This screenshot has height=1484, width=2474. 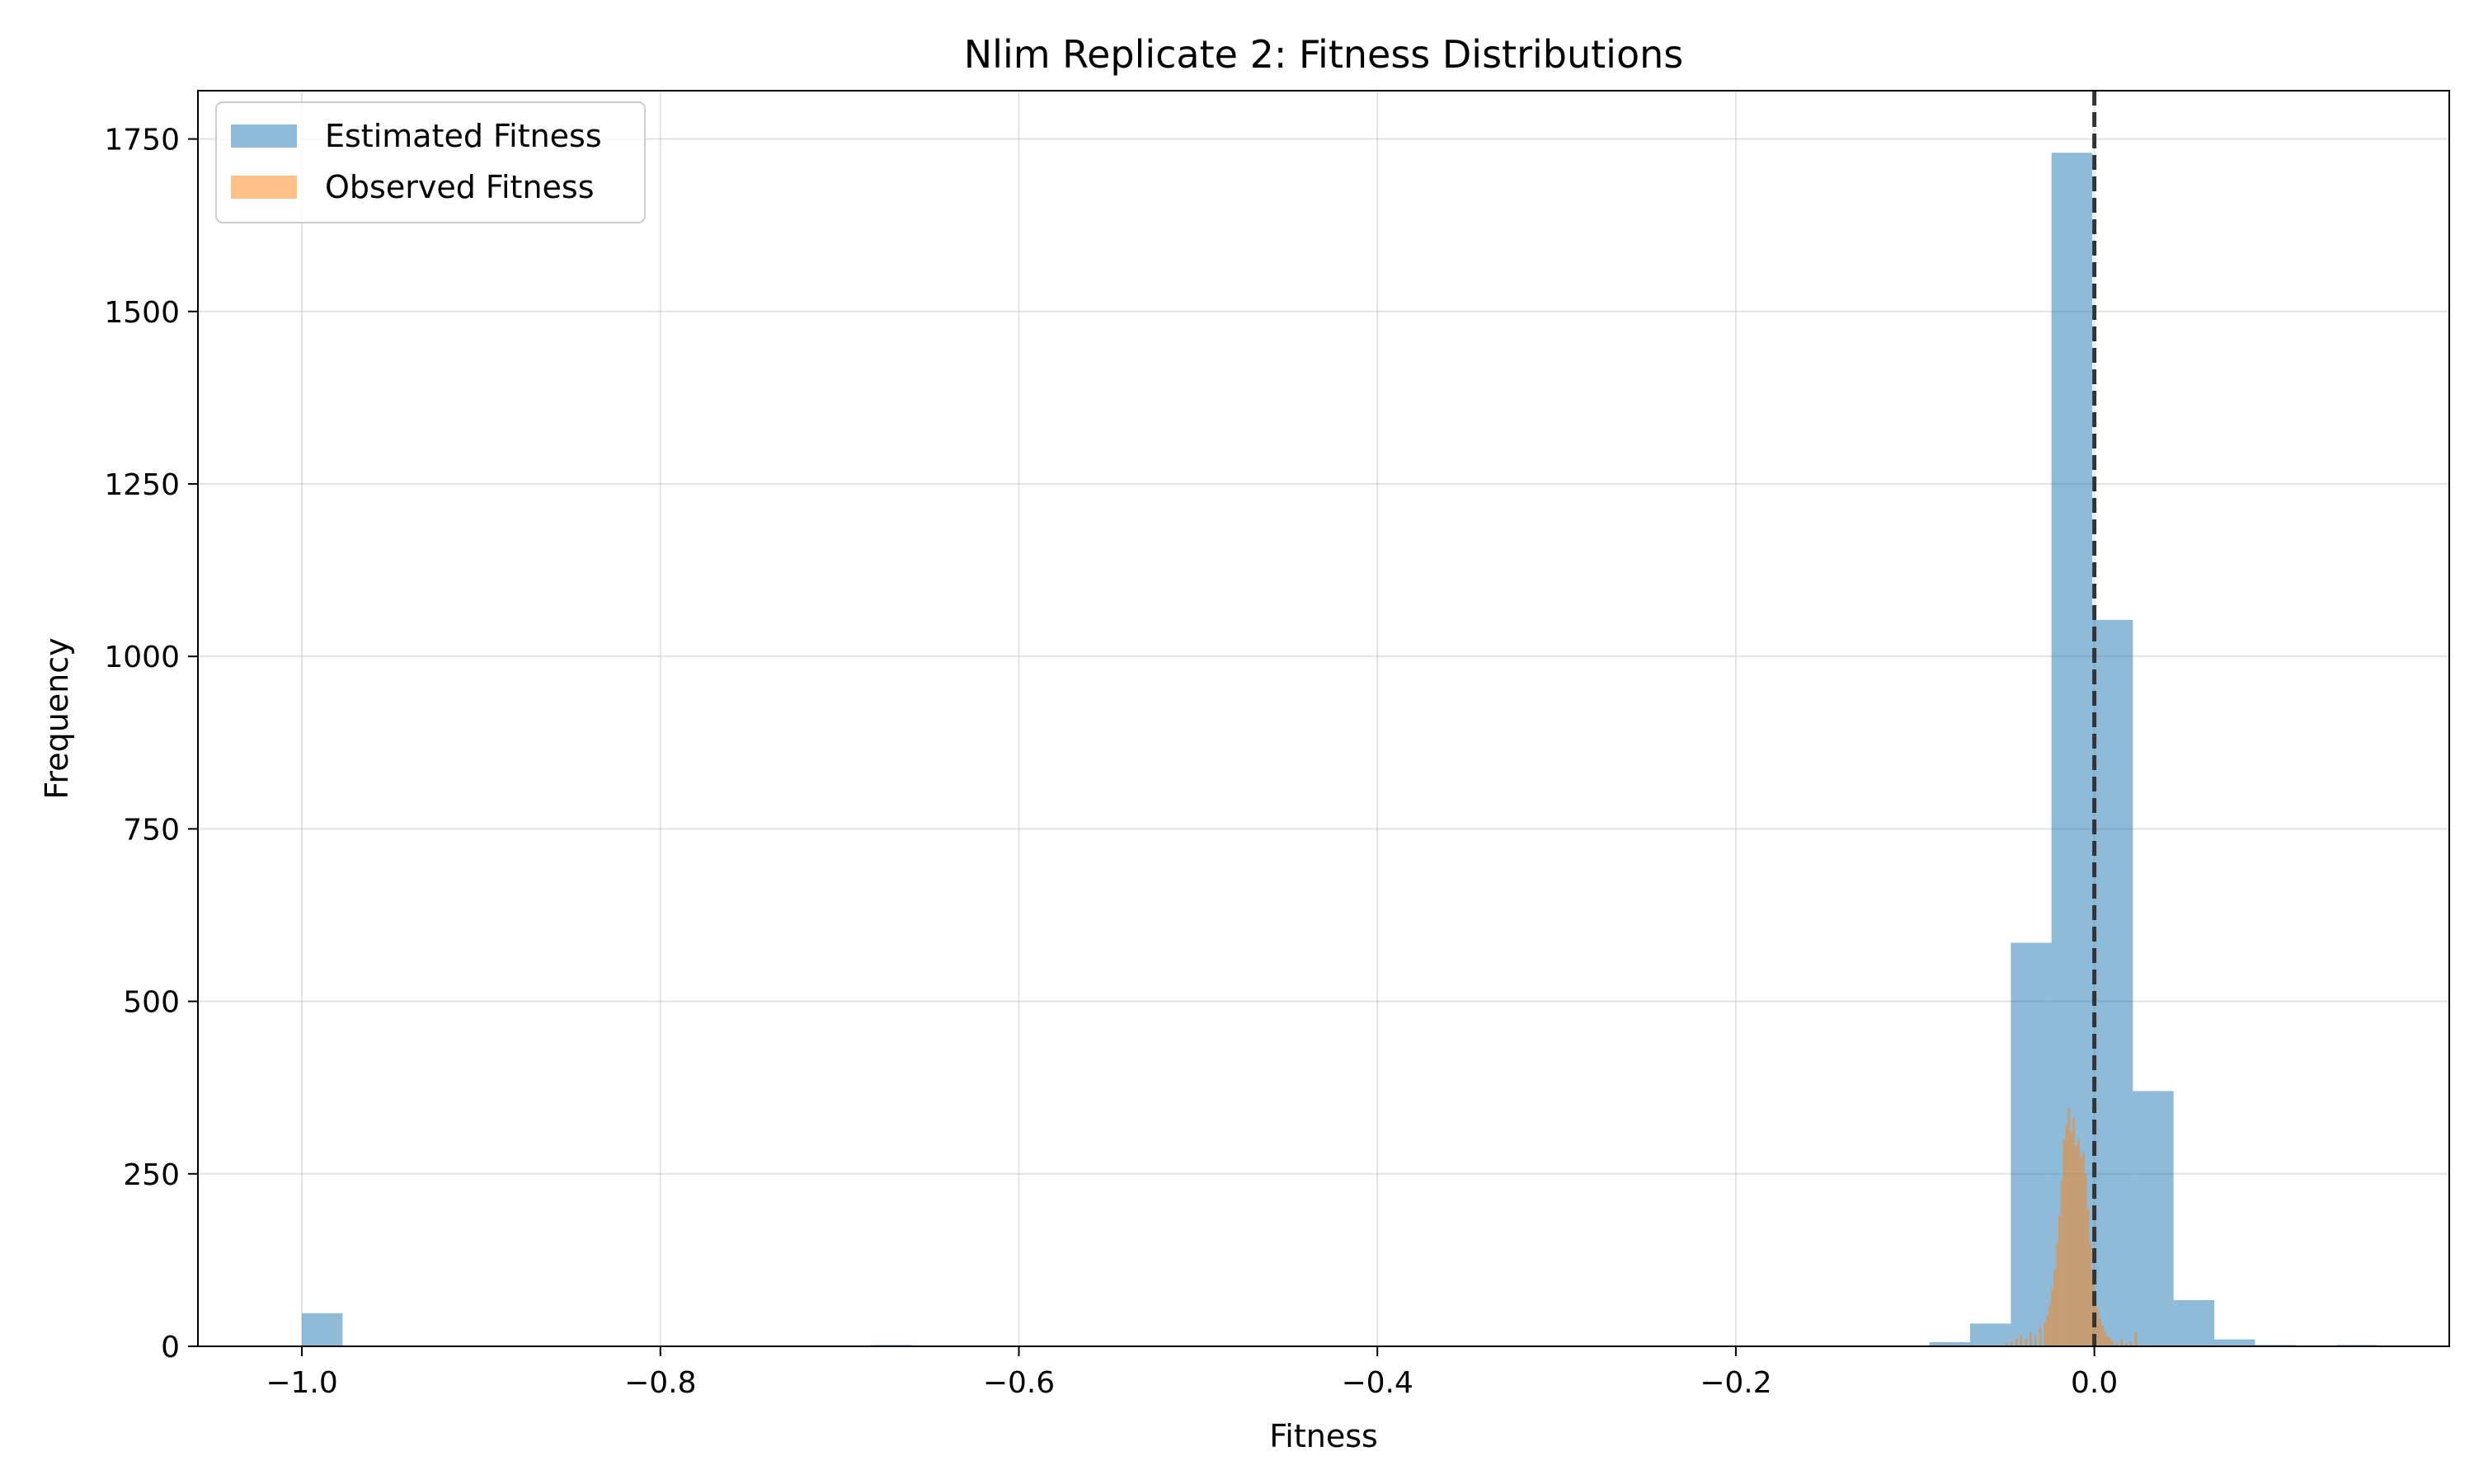 What do you see at coordinates (142, 485) in the screenshot?
I see `y-tick-label: 1250` at bounding box center [142, 485].